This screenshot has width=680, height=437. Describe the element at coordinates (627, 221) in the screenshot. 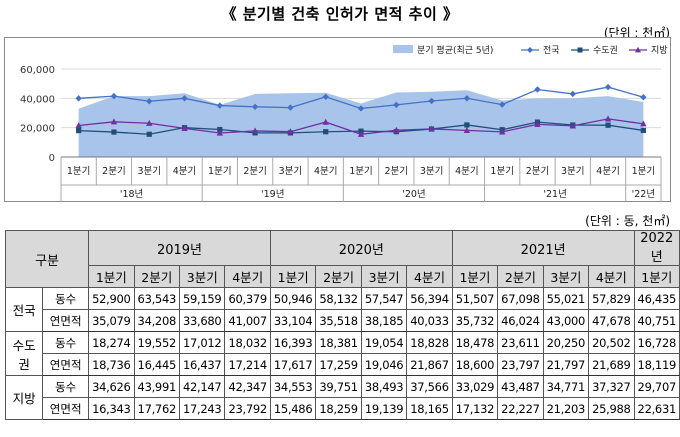

I see `table-unit-label: (단위 : 동, 천㎡)` at that location.